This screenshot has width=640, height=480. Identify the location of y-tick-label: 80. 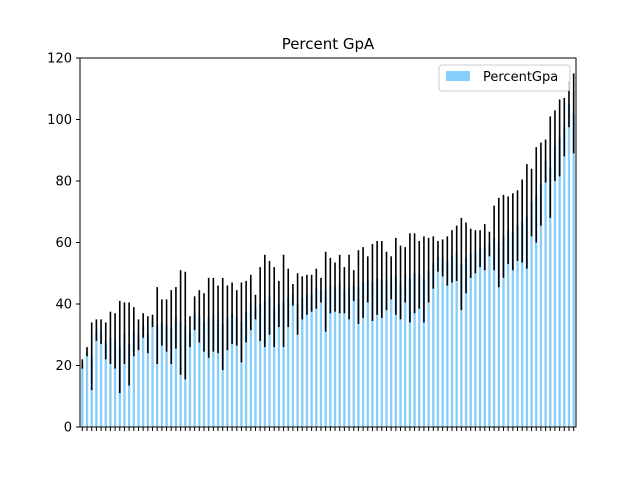
(63, 182).